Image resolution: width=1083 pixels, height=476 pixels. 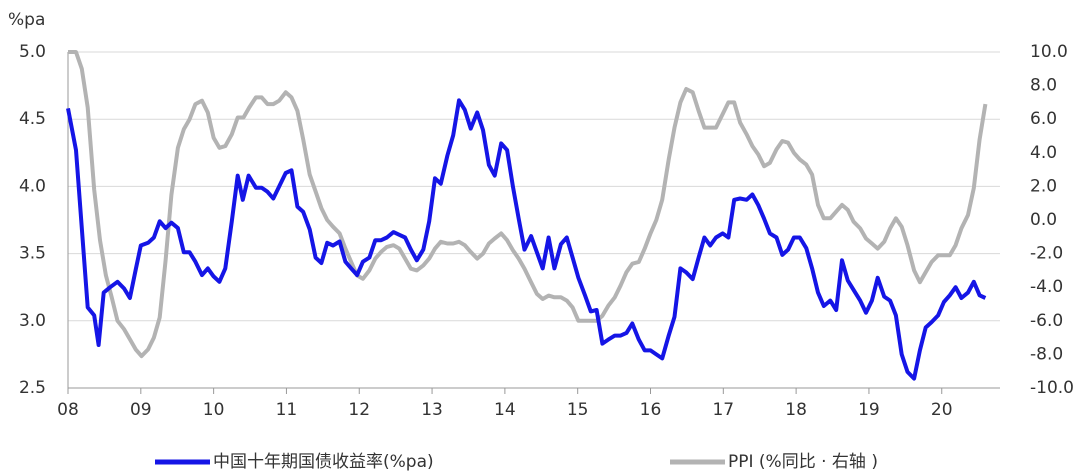 I want to click on x-tick-label: 19, so click(x=869, y=410).